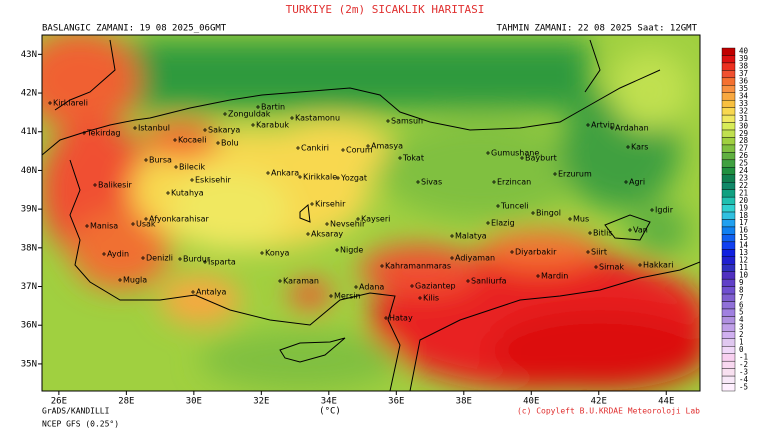 This screenshot has width=770, height=433. I want to click on y-tick-label: 36N, so click(29, 326).